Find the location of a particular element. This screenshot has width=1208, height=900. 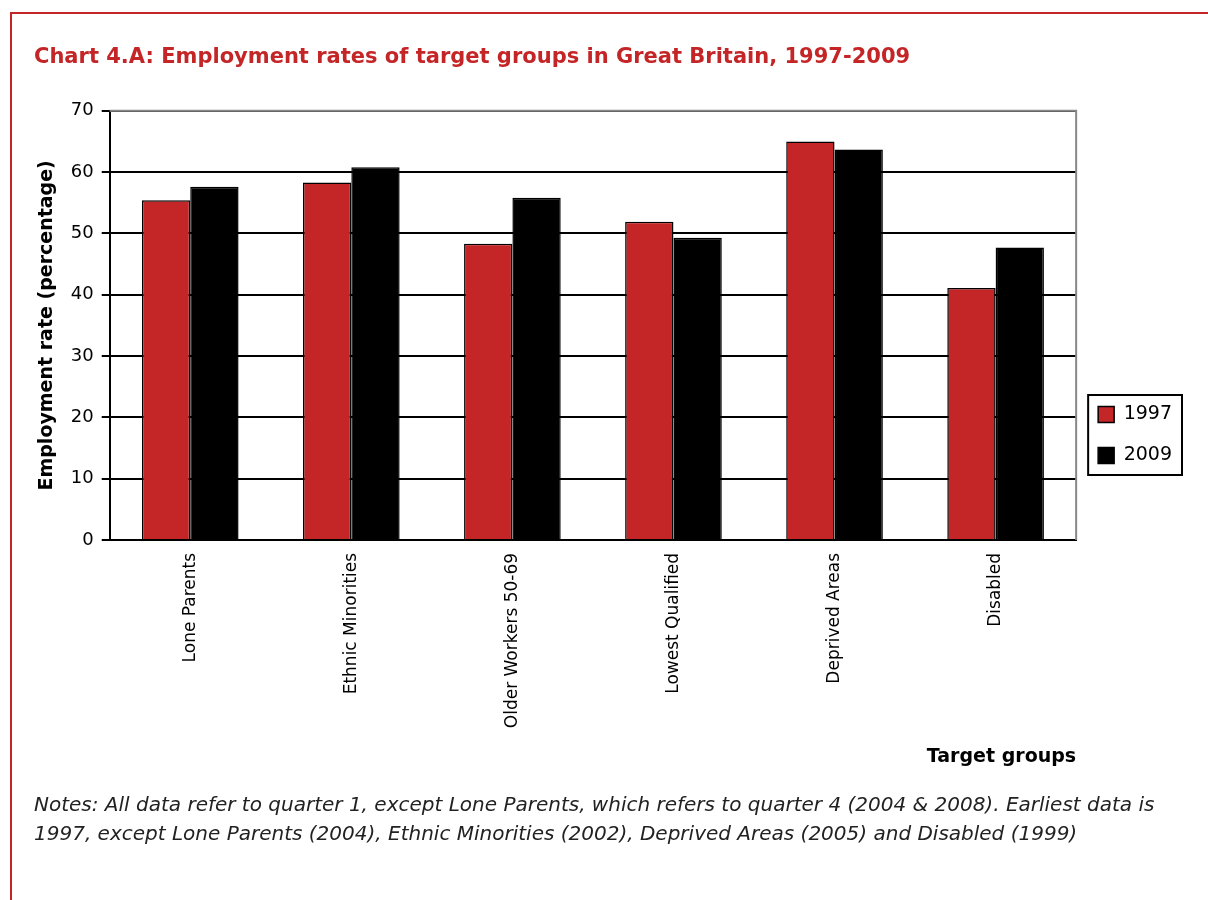

text: Notes: All data refer to quarter 1, except Lone Parents, which refers to quarter 4 (2004 & 2008). Earliest data is 1997, except Lone Parents (2004), Ethnic Minorities (2002), Deprived Areas (2005) and Disabled (1999) is located at coordinates (595, 819).